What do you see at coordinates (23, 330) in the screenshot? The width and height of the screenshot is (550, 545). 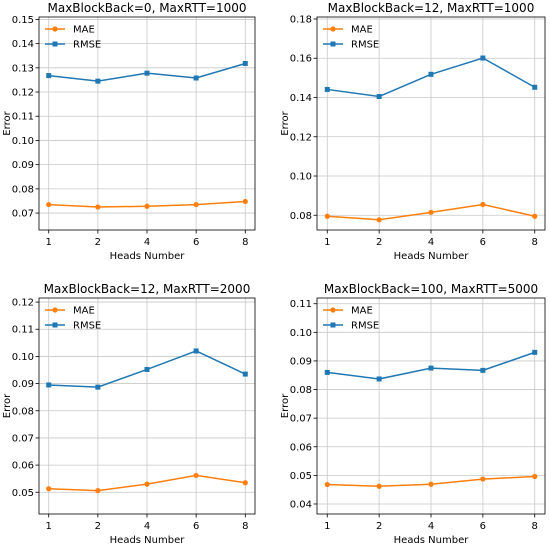 I see `chart-3-y-tick-label: 0.11` at bounding box center [23, 330].